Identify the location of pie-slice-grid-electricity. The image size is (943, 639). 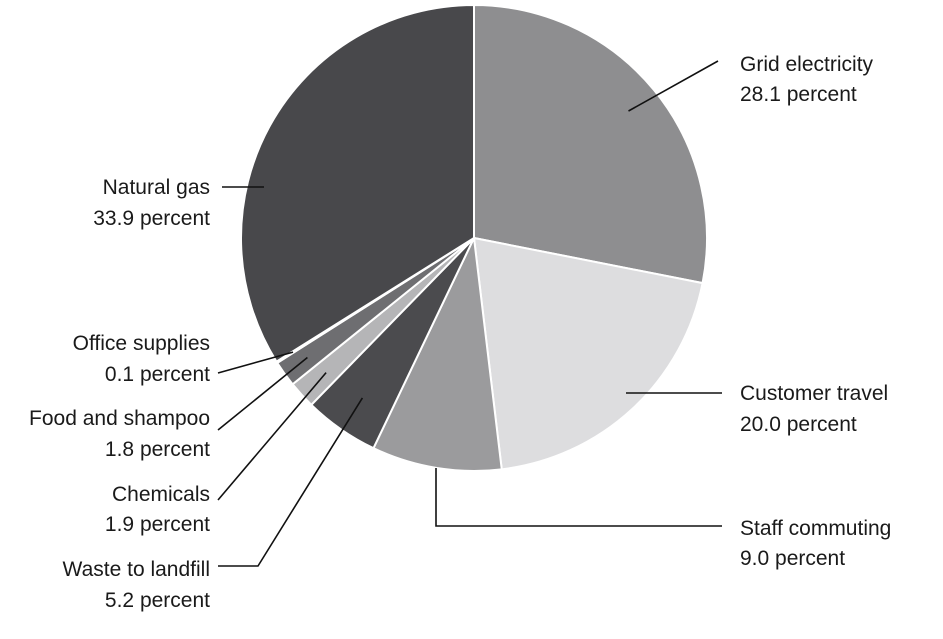
(590, 144).